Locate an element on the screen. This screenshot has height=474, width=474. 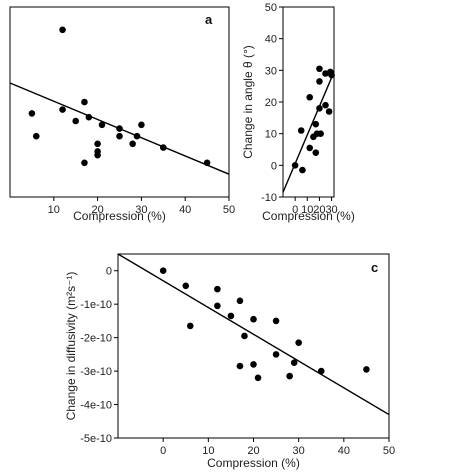
regression-line is located at coordinates (308, 132).